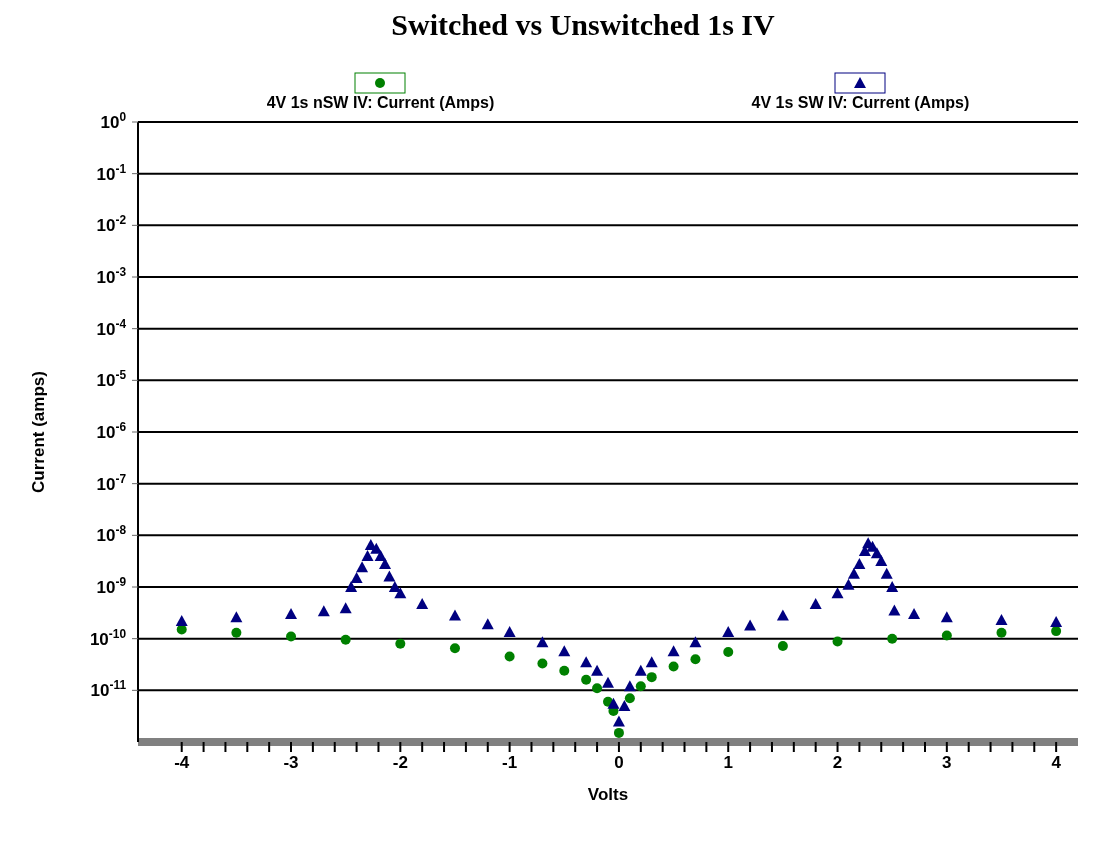 Image resolution: width=1106 pixels, height=862 pixels. What do you see at coordinates (608, 794) in the screenshot?
I see `x-axis-title: Volts` at bounding box center [608, 794].